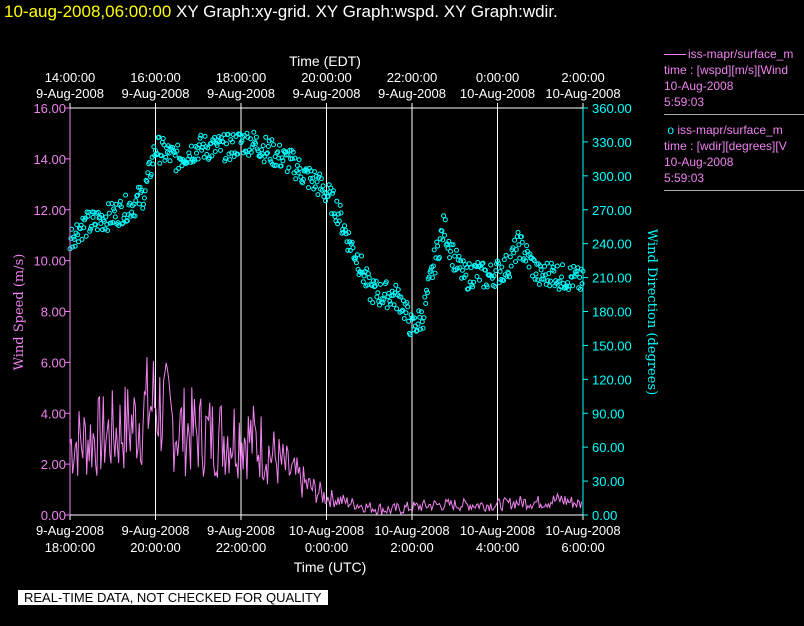  What do you see at coordinates (684, 102) in the screenshot?
I see `legend-wspd-time: 5:59:03` at bounding box center [684, 102].